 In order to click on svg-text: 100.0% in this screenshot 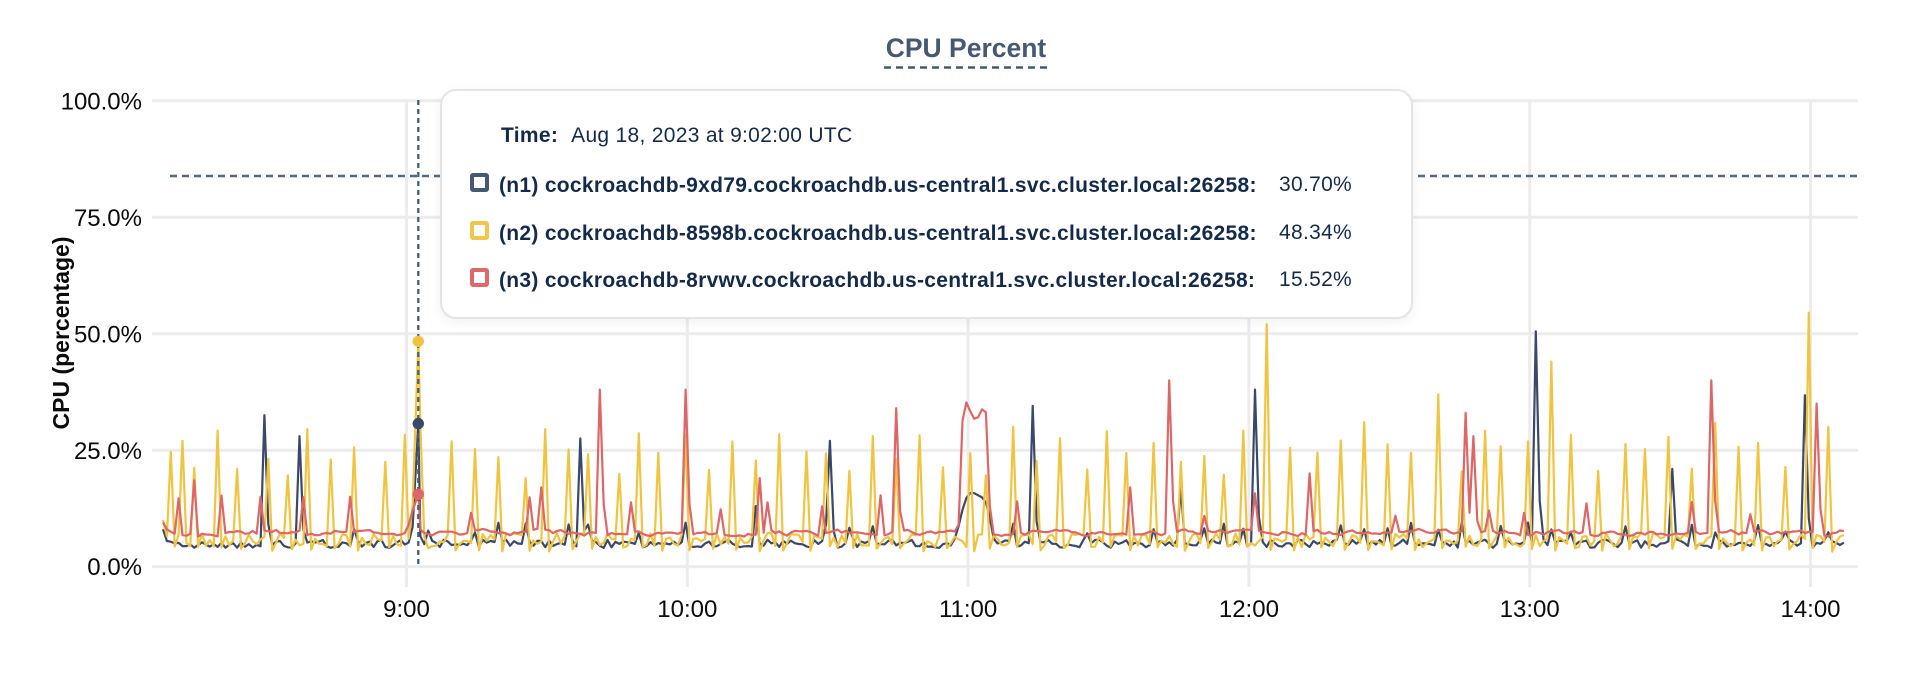, I will do `click(101, 101)`.